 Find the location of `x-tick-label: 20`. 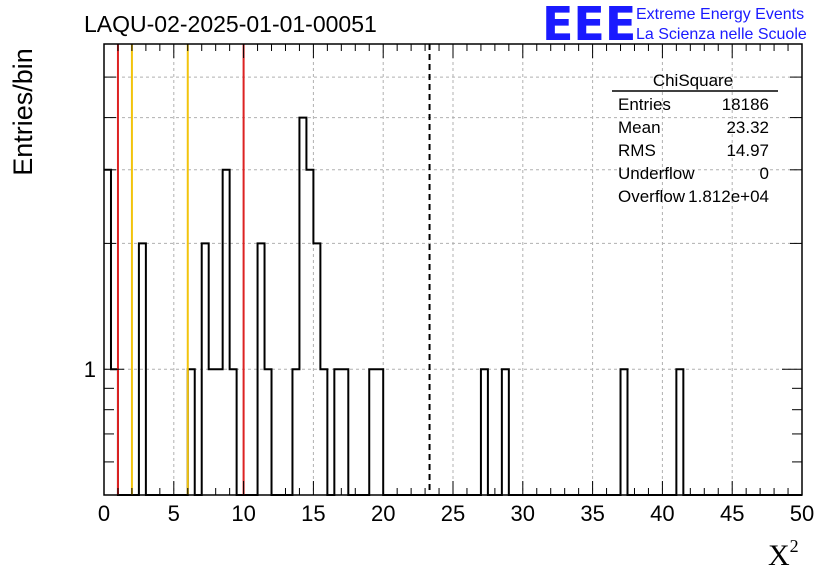

x-tick-label: 20 is located at coordinates (383, 513).